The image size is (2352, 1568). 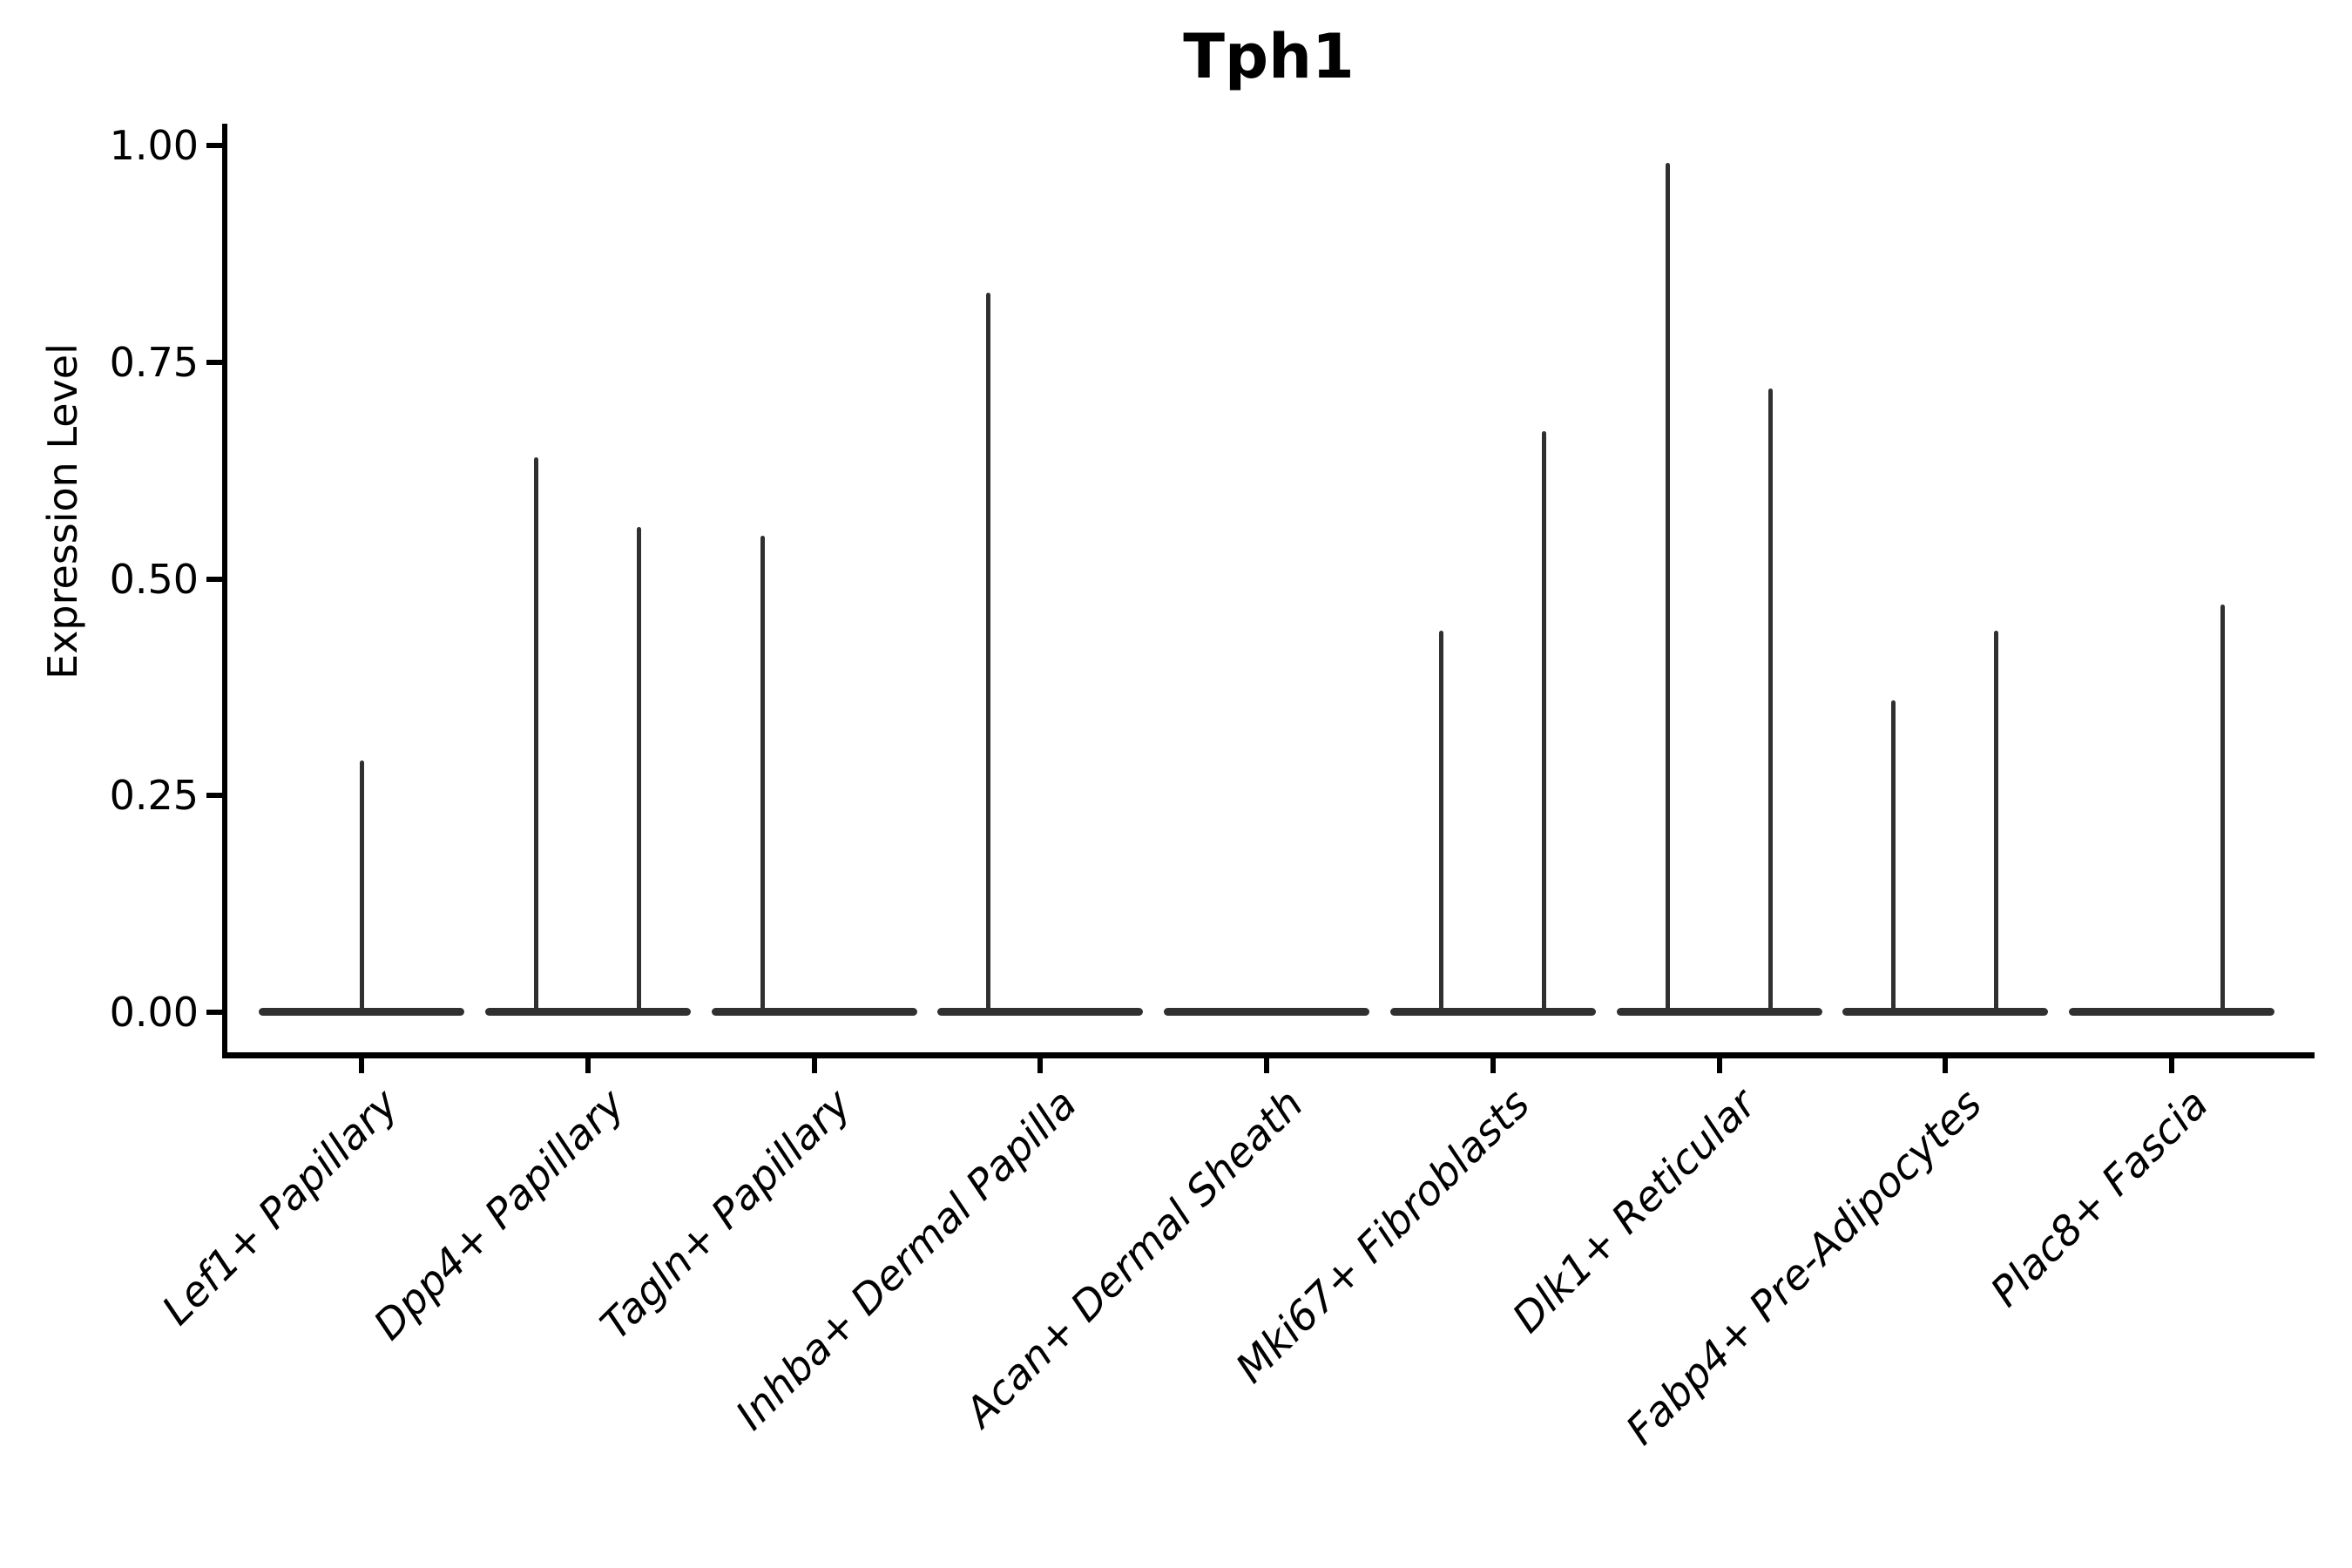 What do you see at coordinates (225, 591) in the screenshot?
I see `y-axis-line` at bounding box center [225, 591].